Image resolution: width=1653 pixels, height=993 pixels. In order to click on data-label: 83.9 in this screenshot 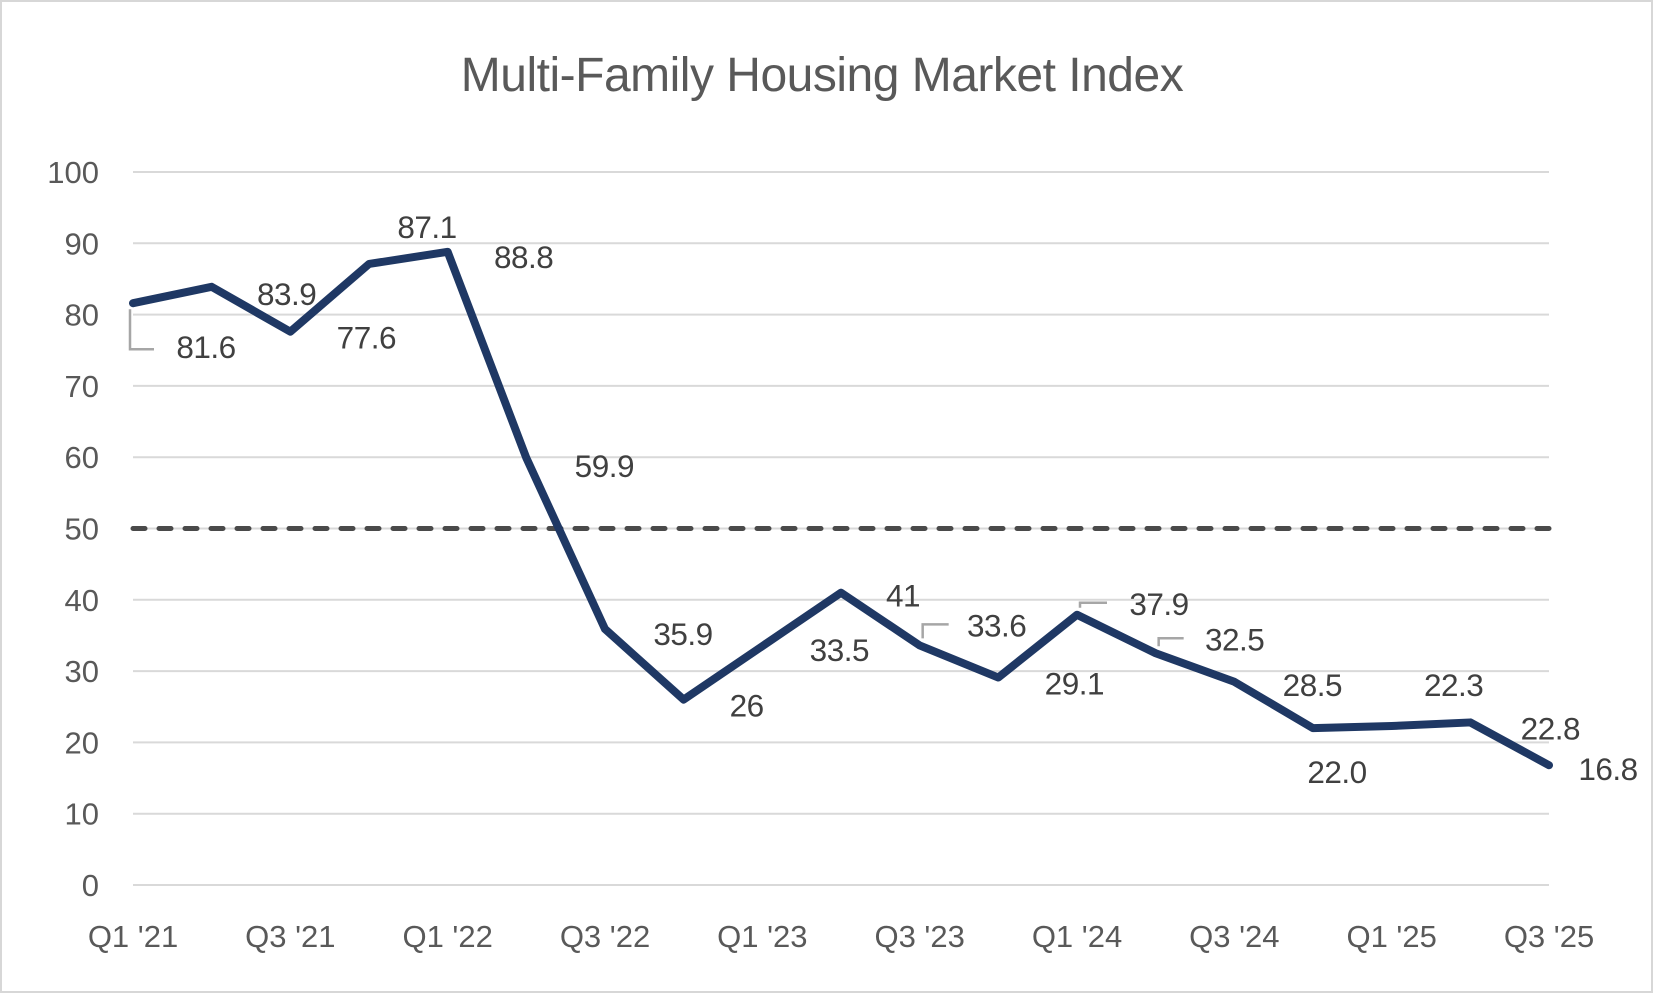, I will do `click(286, 294)`.